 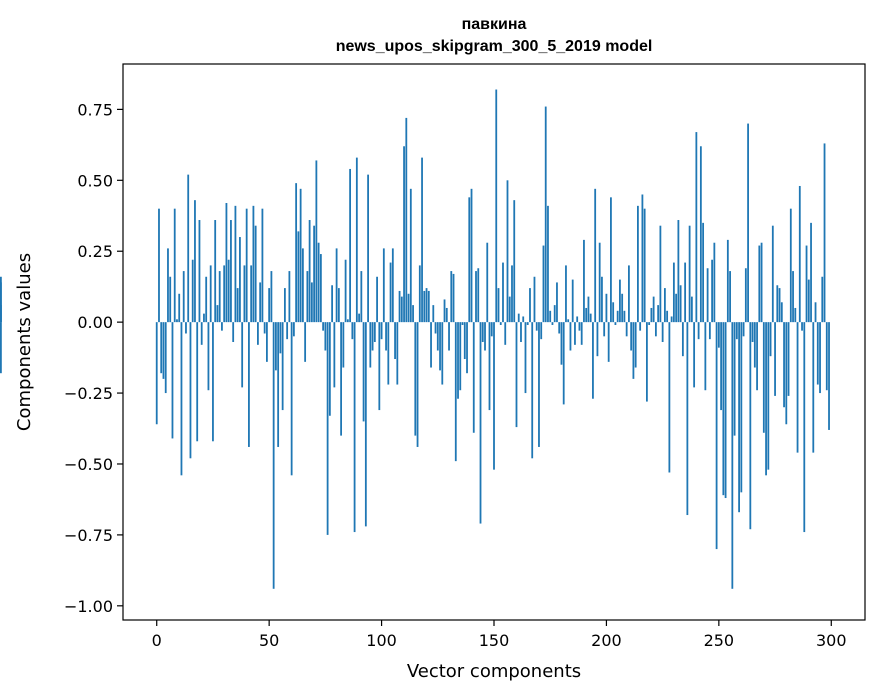 I want to click on chart-title: павкина, so click(x=494, y=24).